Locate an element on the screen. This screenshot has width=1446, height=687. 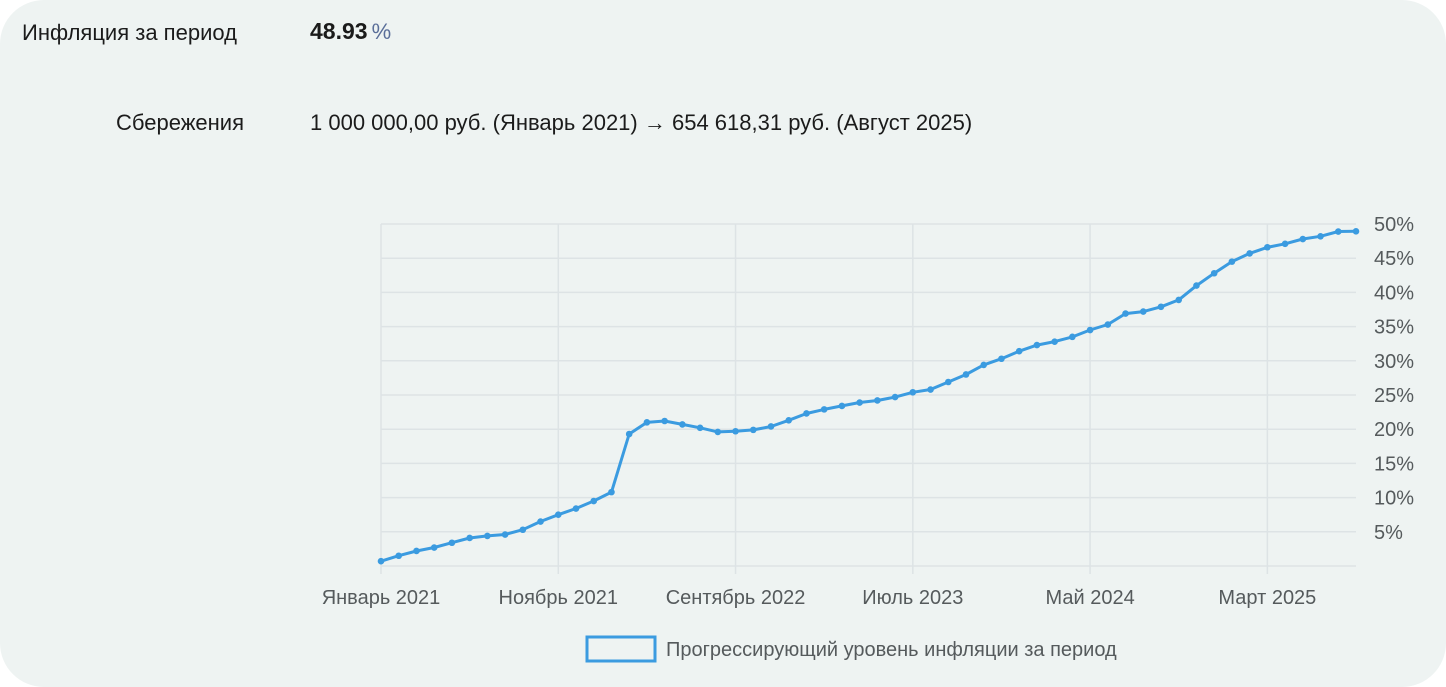
y-tick-label: 20% is located at coordinates (1394, 430).